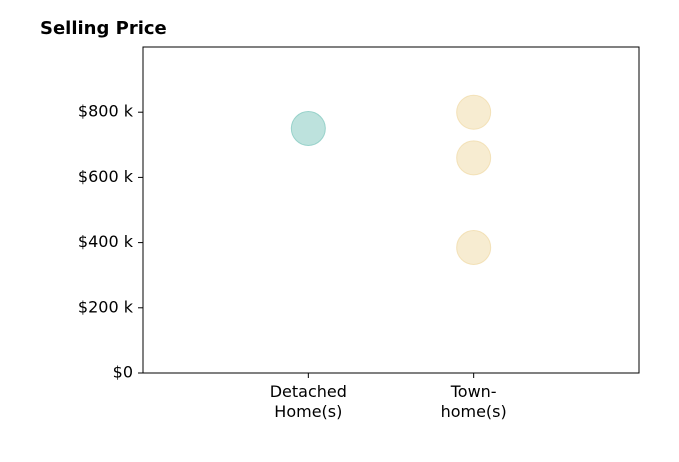 The height and width of the screenshot is (462, 679). I want to click on y-tick-label: $400 k, so click(106, 241).